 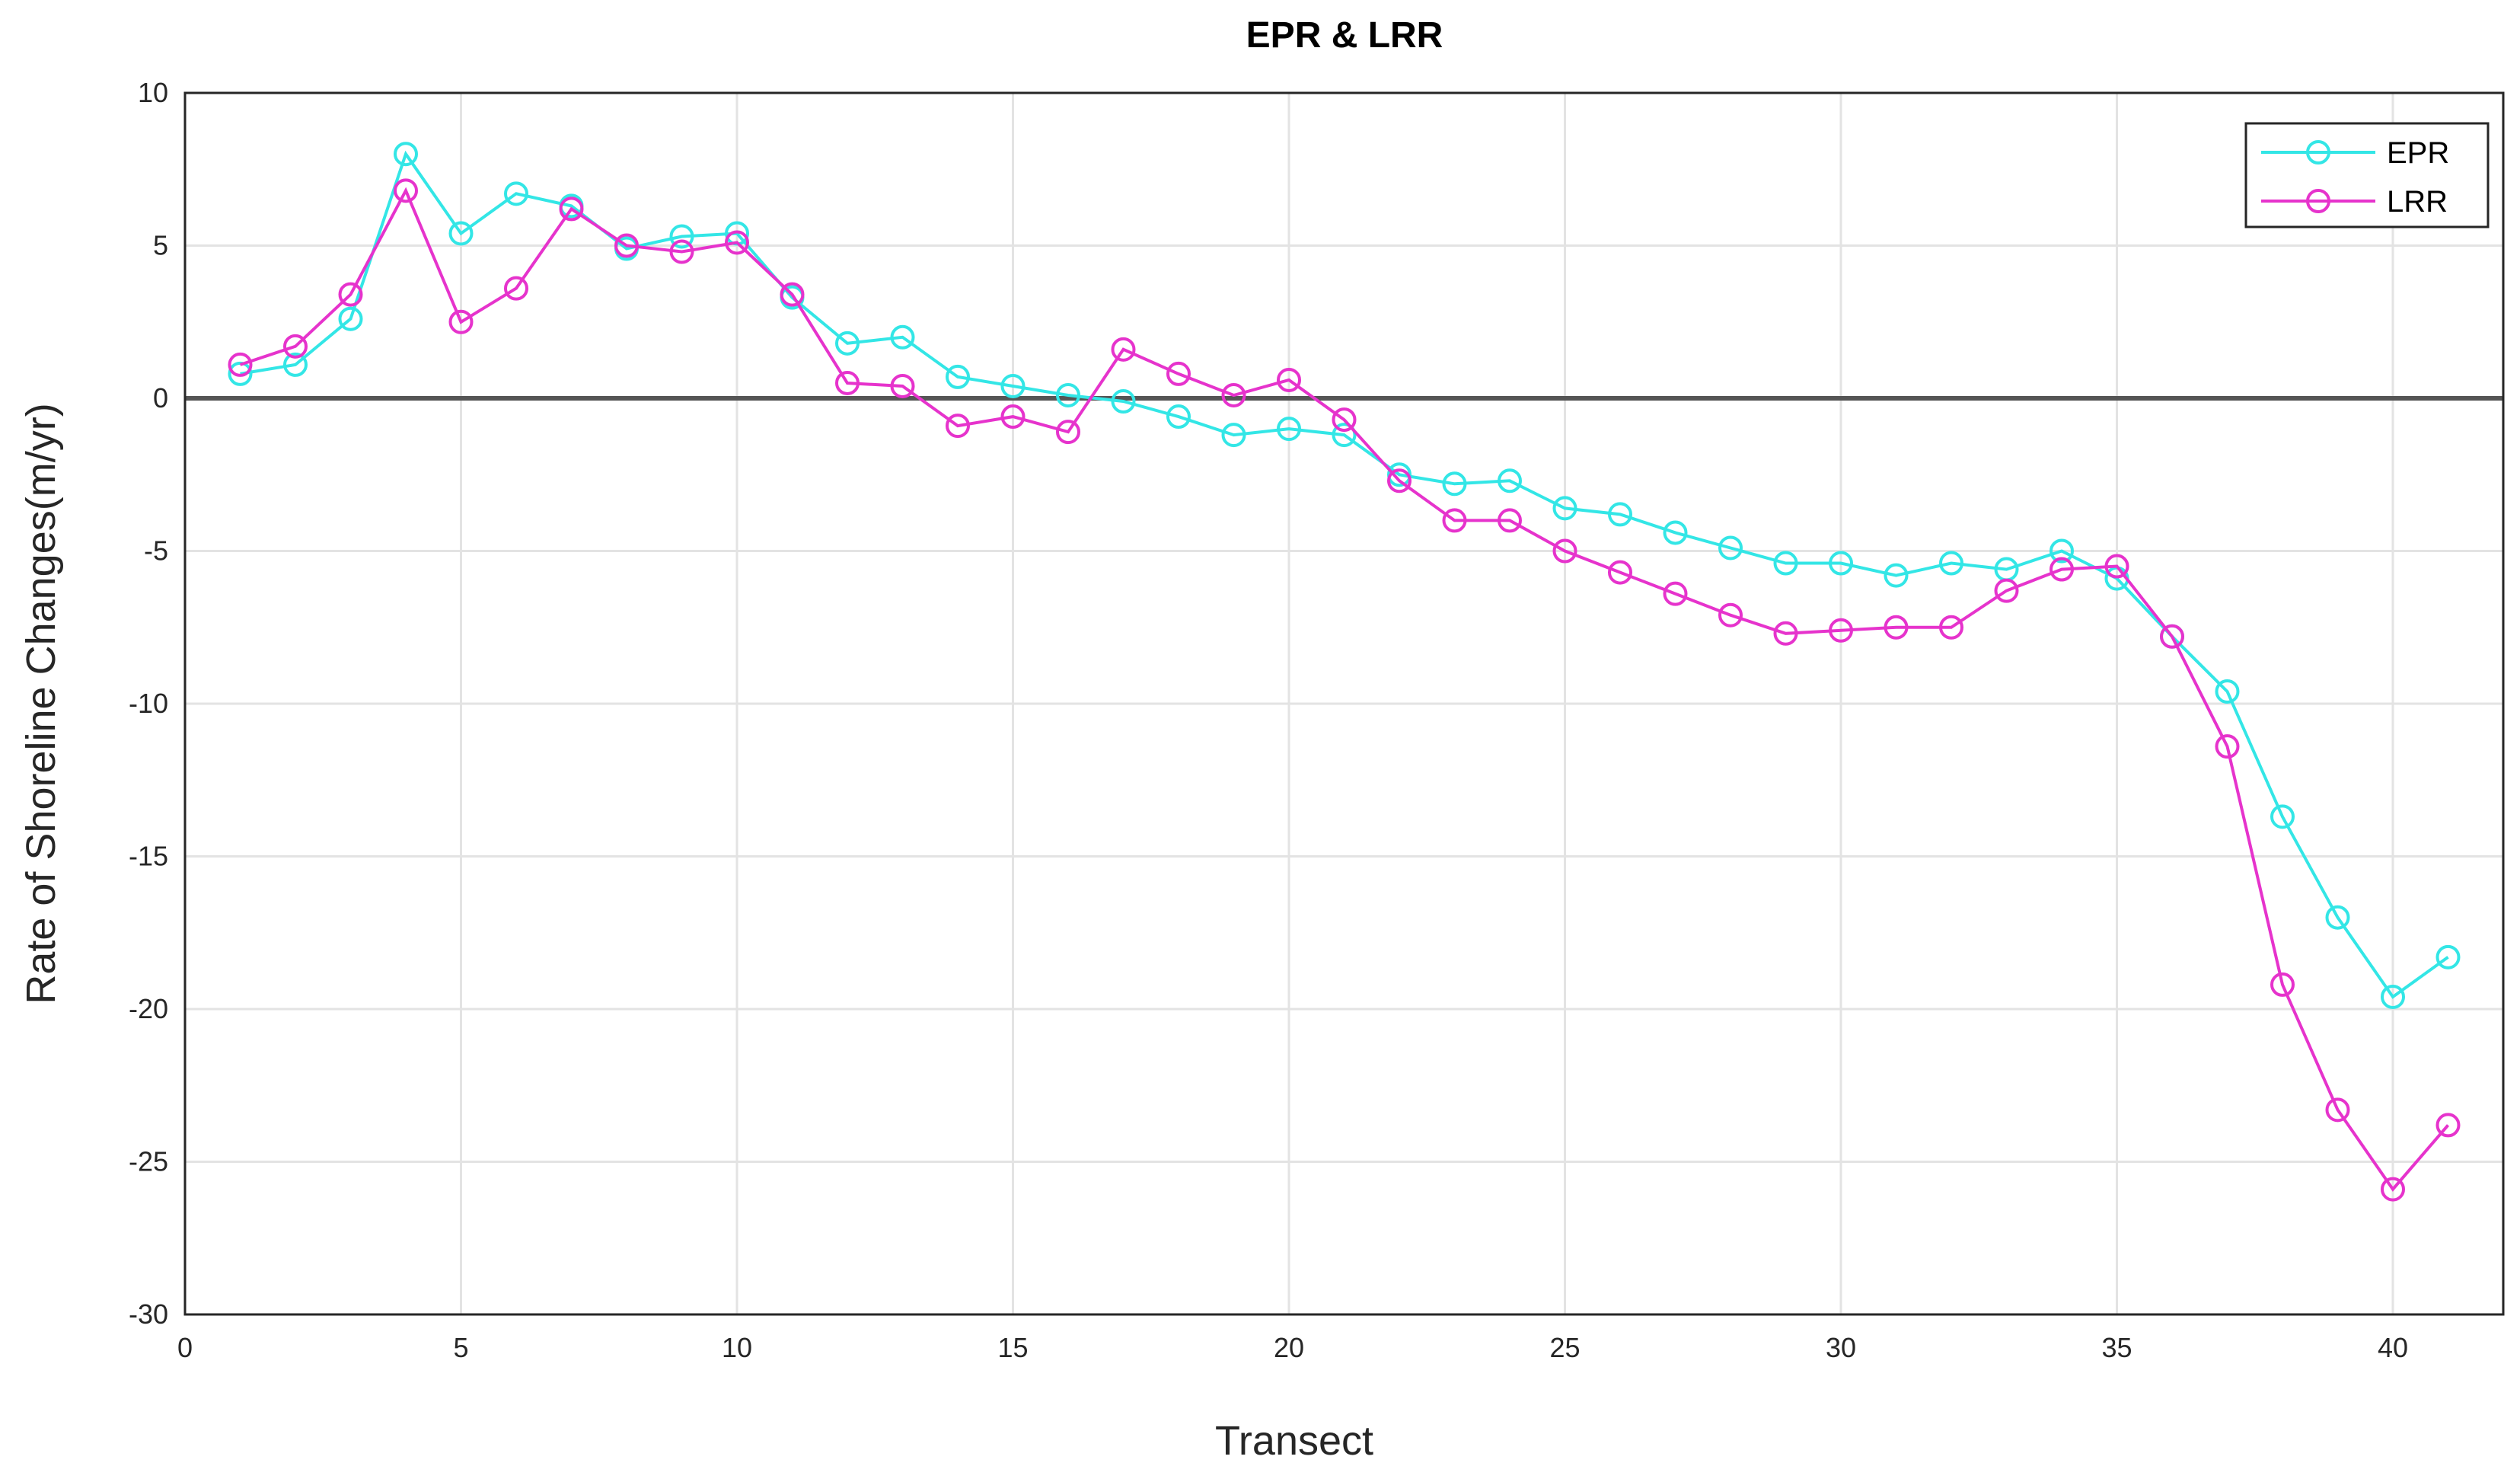 What do you see at coordinates (41, 703) in the screenshot?
I see `y-axis-label: Rate of Shoreline Changes(m/yr)` at bounding box center [41, 703].